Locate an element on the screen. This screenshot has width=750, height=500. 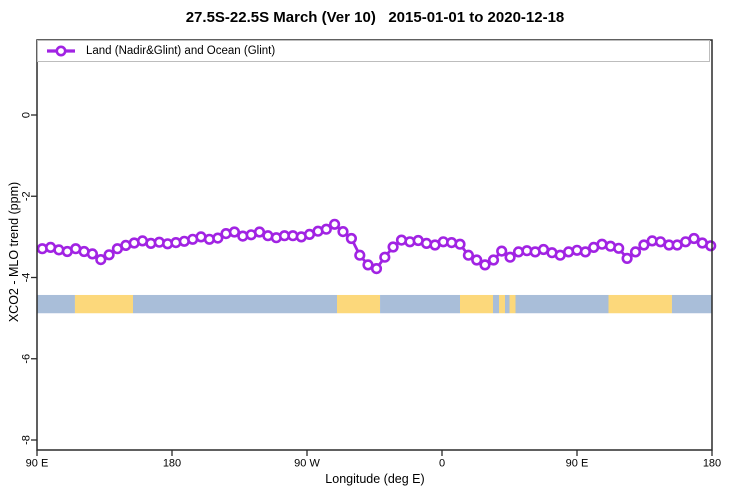
y-tick-label: -4 is located at coordinates (27, 278).